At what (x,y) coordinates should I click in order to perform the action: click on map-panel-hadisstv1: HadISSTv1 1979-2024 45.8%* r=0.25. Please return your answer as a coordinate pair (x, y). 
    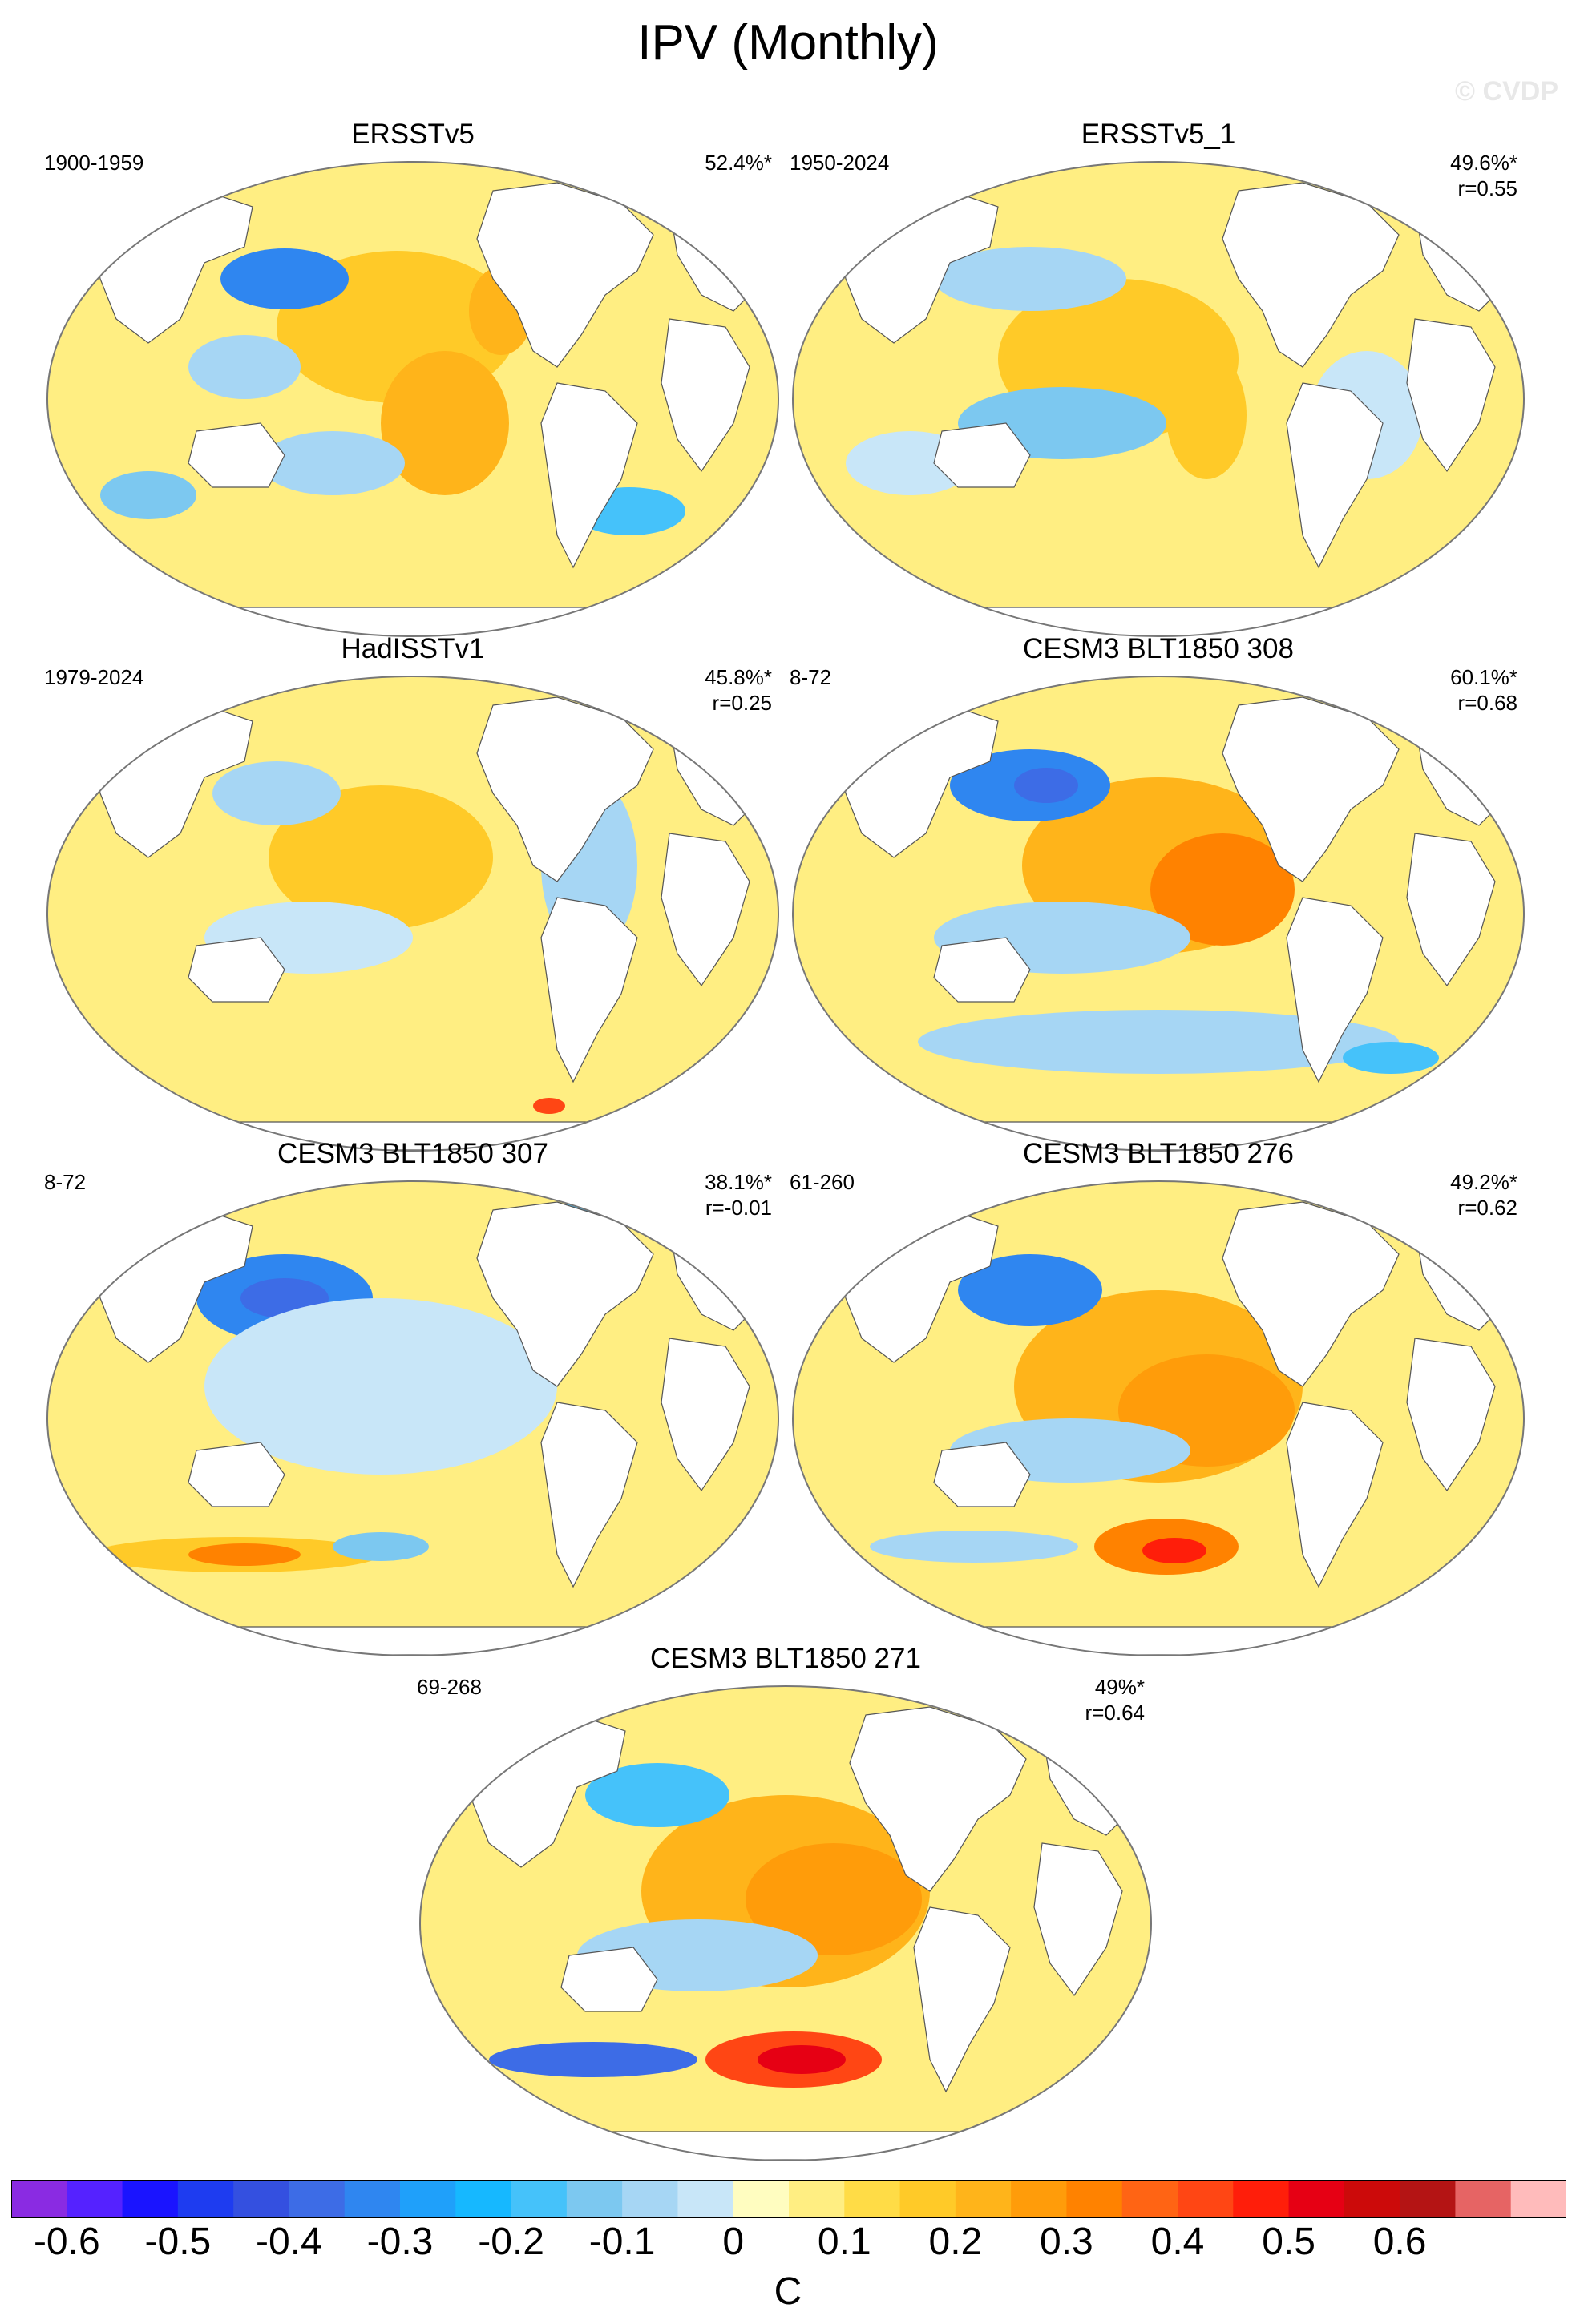
    Looking at the image, I should click on (413, 892).